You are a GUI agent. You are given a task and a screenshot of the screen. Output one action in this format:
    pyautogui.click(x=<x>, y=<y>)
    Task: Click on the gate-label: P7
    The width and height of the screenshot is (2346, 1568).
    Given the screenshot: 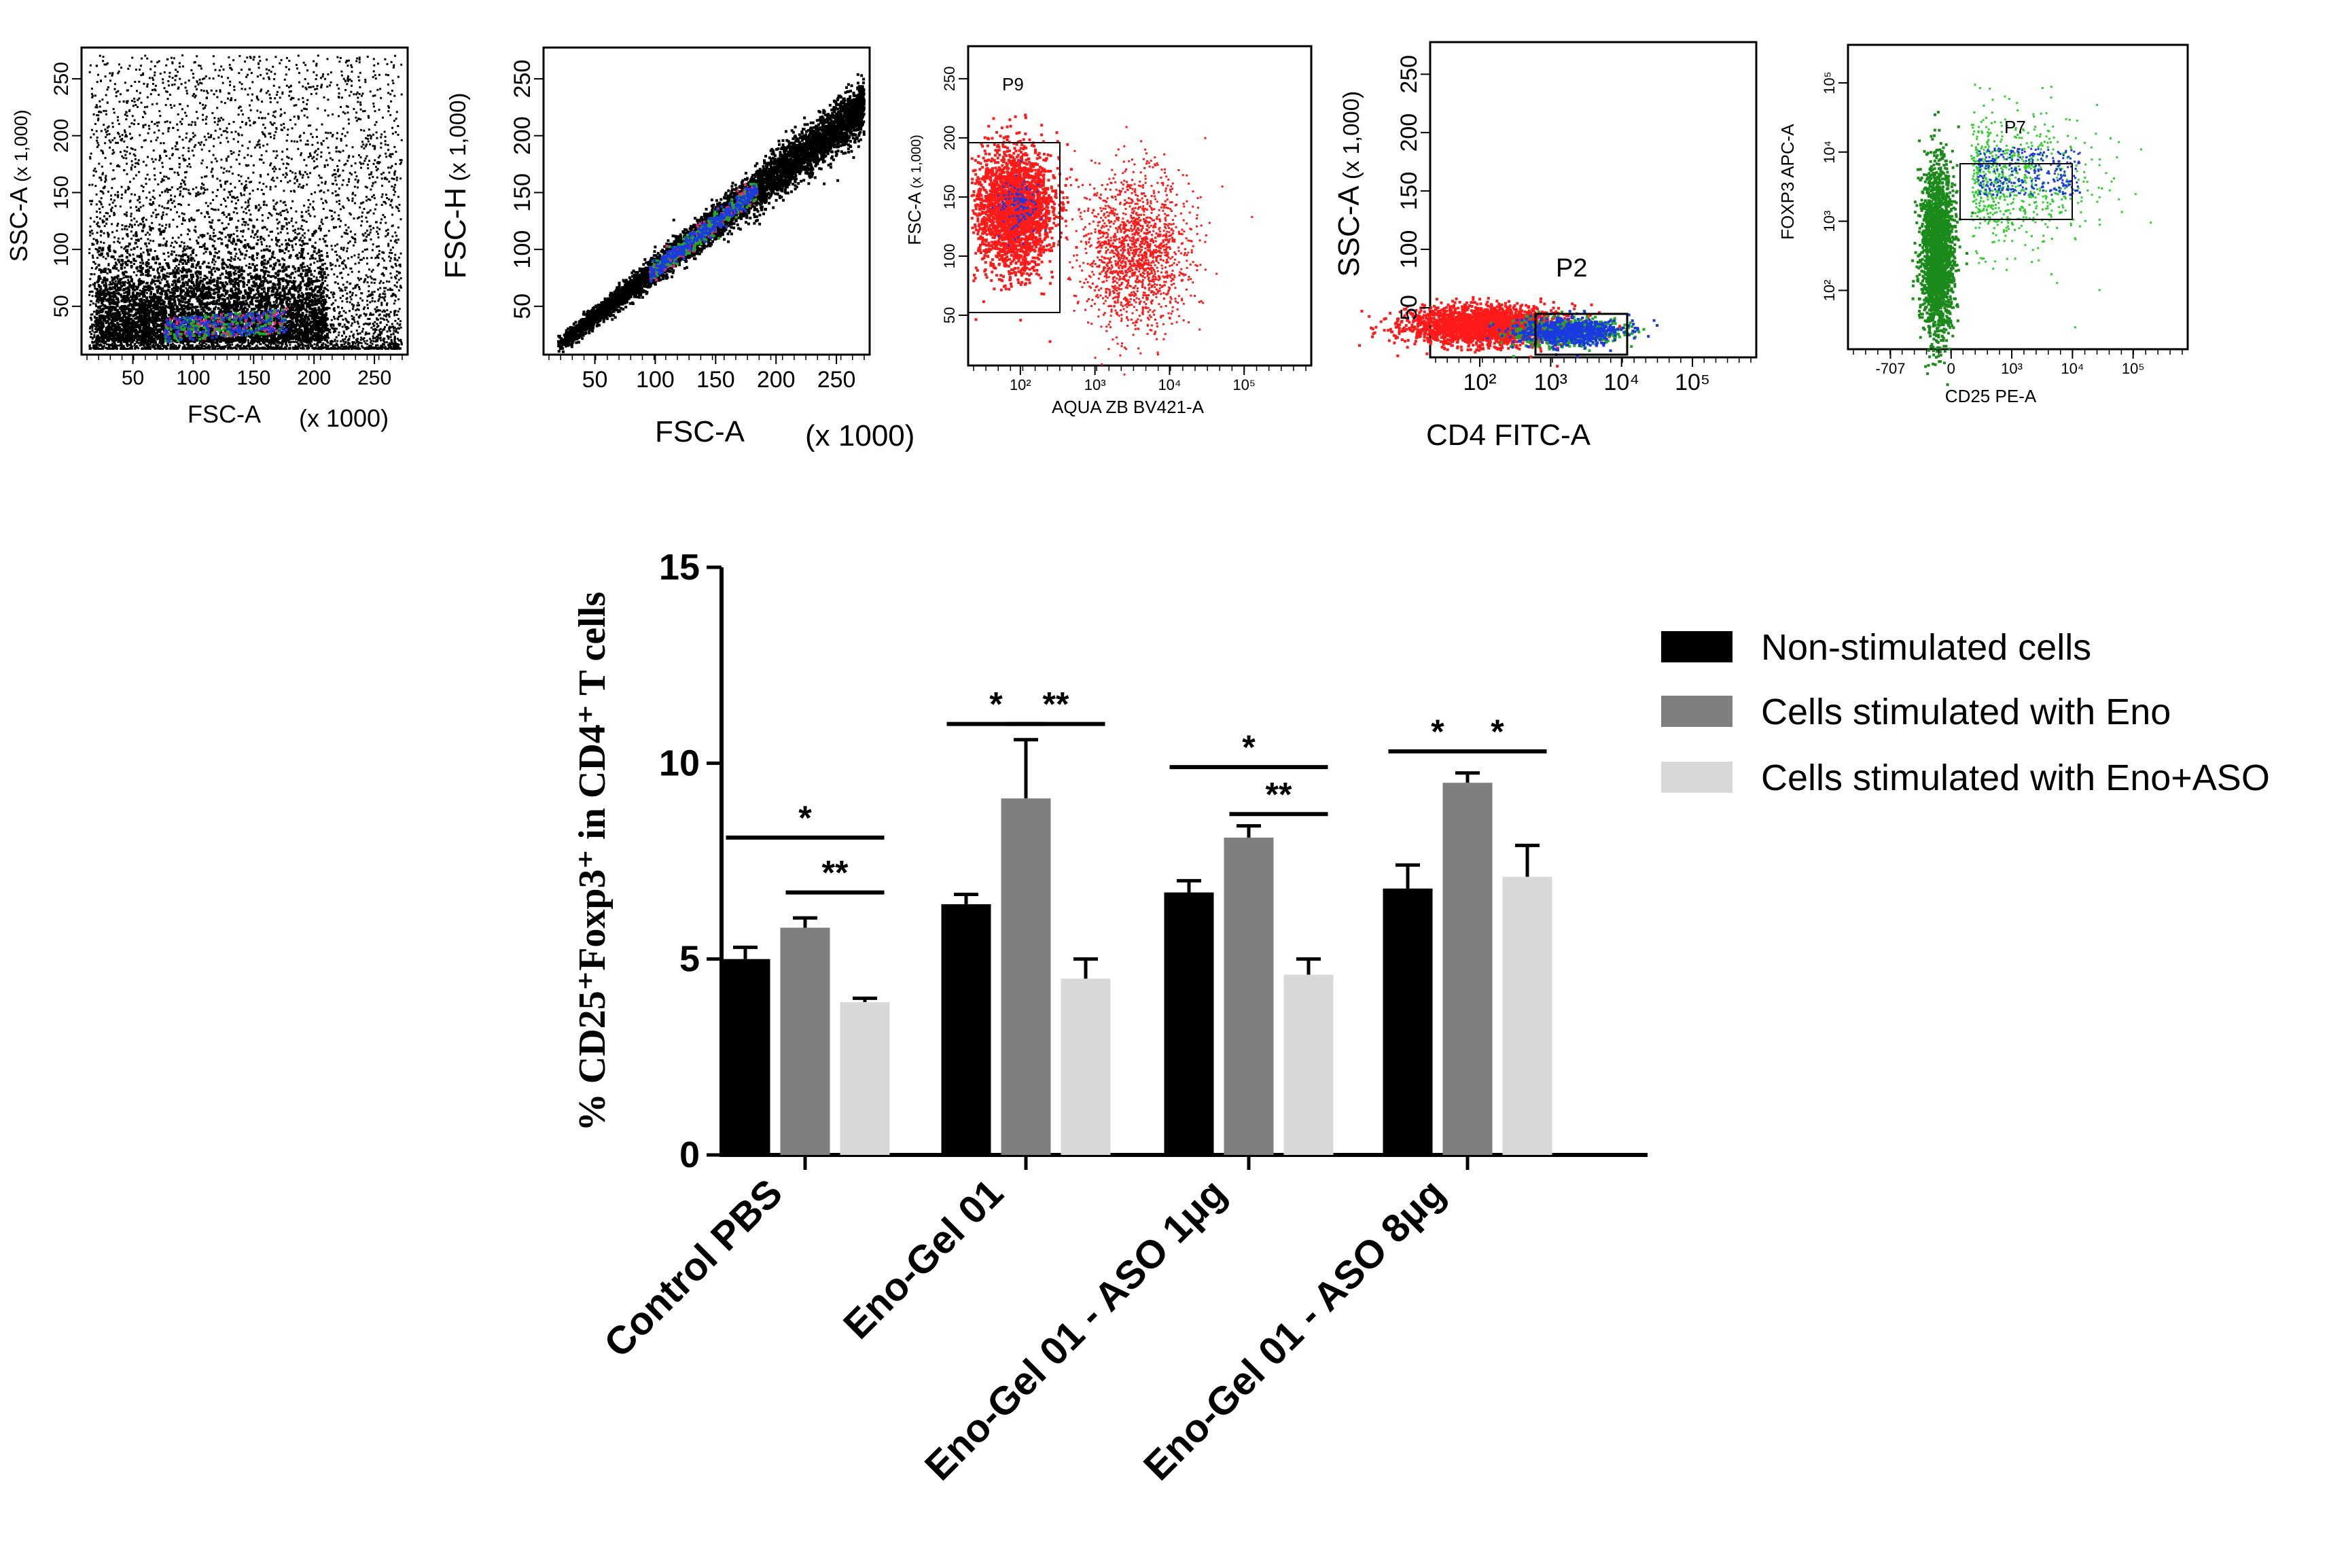 What is the action you would take?
    pyautogui.click(x=2015, y=127)
    